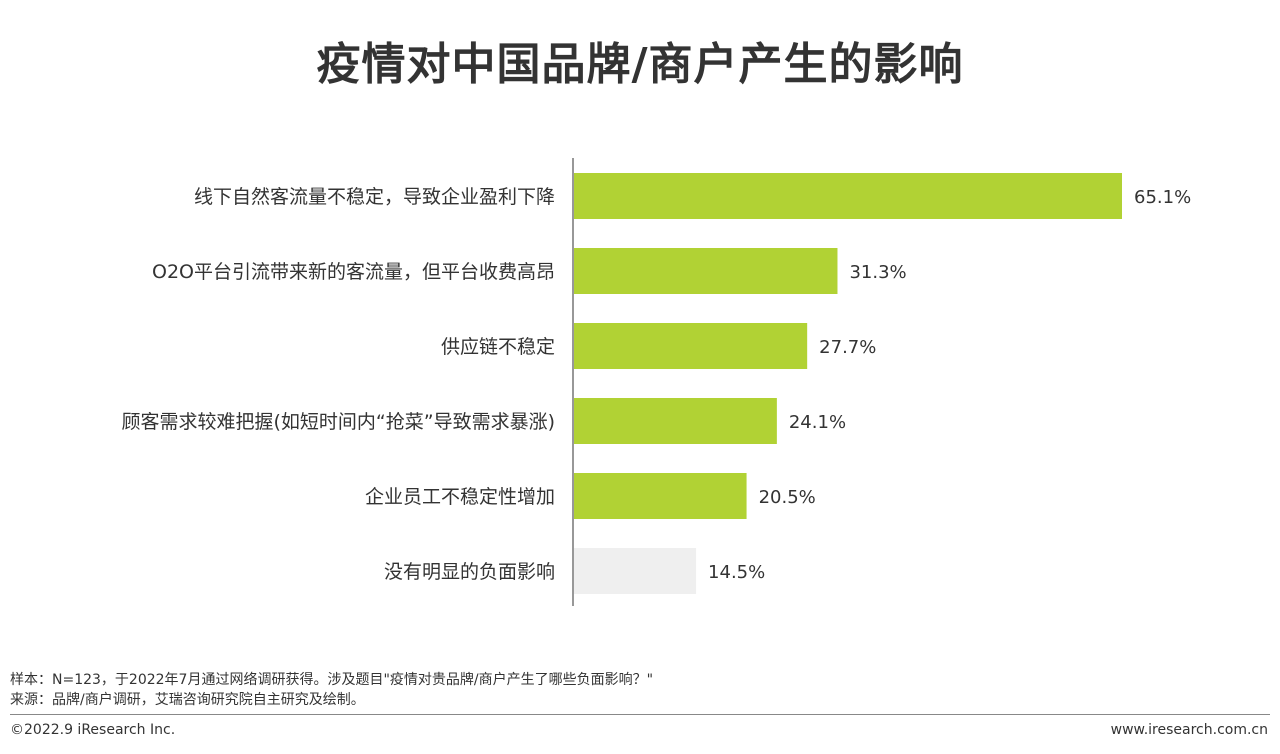  Describe the element at coordinates (93, 730) in the screenshot. I see `copyright-text: ©2022.9 iResearch Inc.` at that location.